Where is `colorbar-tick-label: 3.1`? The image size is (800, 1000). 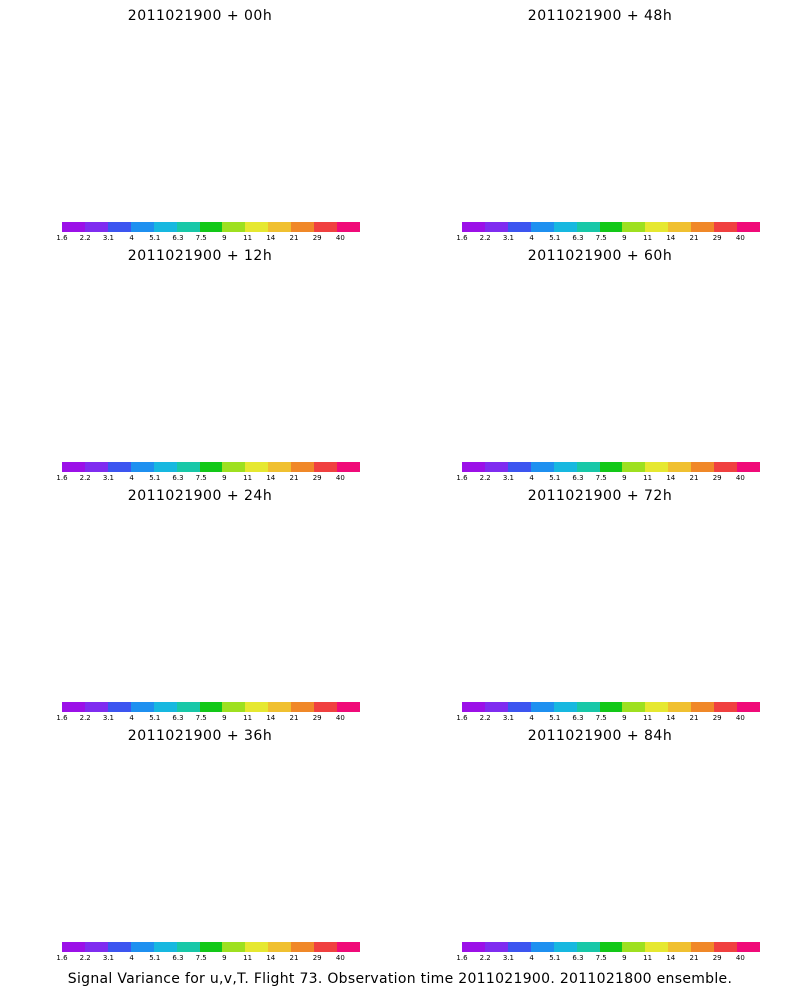 colorbar-tick-label: 3.1 is located at coordinates (108, 238).